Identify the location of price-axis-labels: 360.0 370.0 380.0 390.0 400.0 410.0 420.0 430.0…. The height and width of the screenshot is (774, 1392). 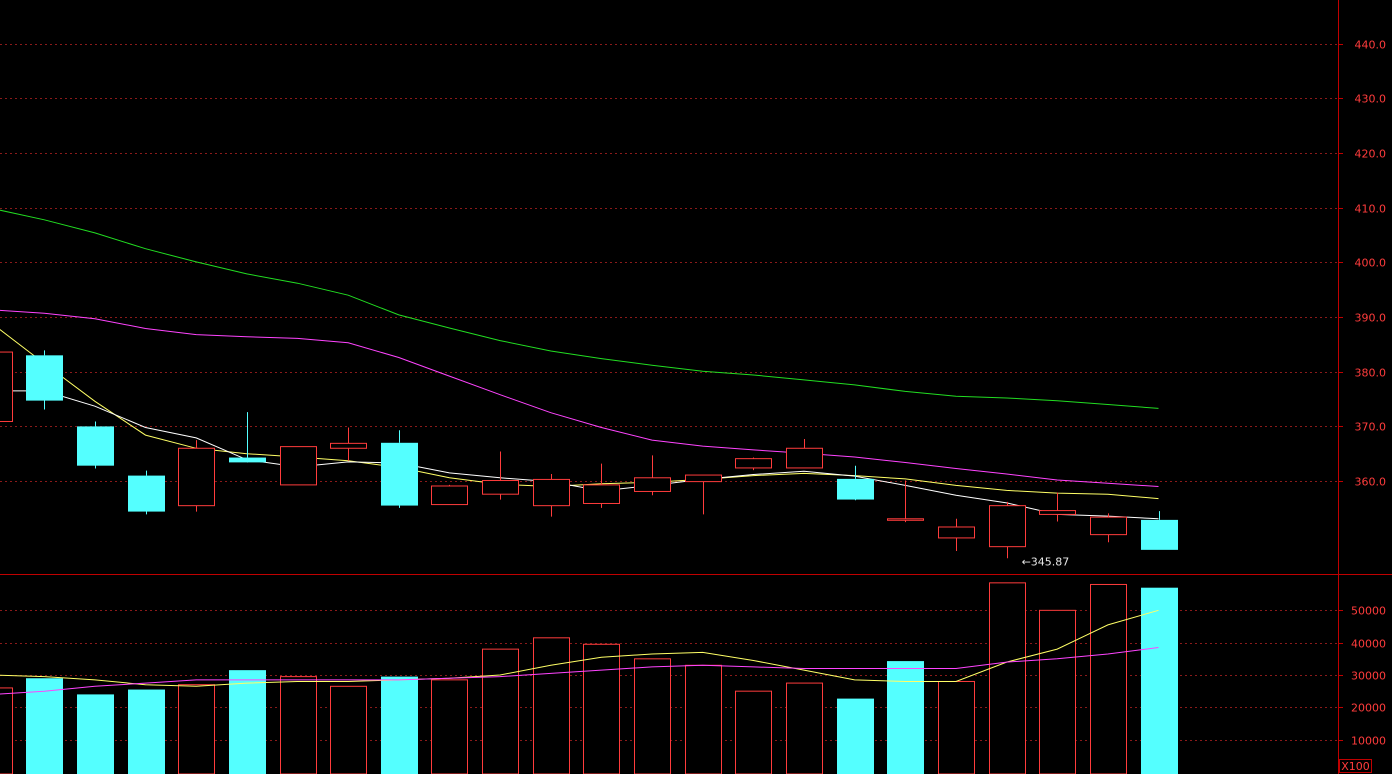
(1362, 264).